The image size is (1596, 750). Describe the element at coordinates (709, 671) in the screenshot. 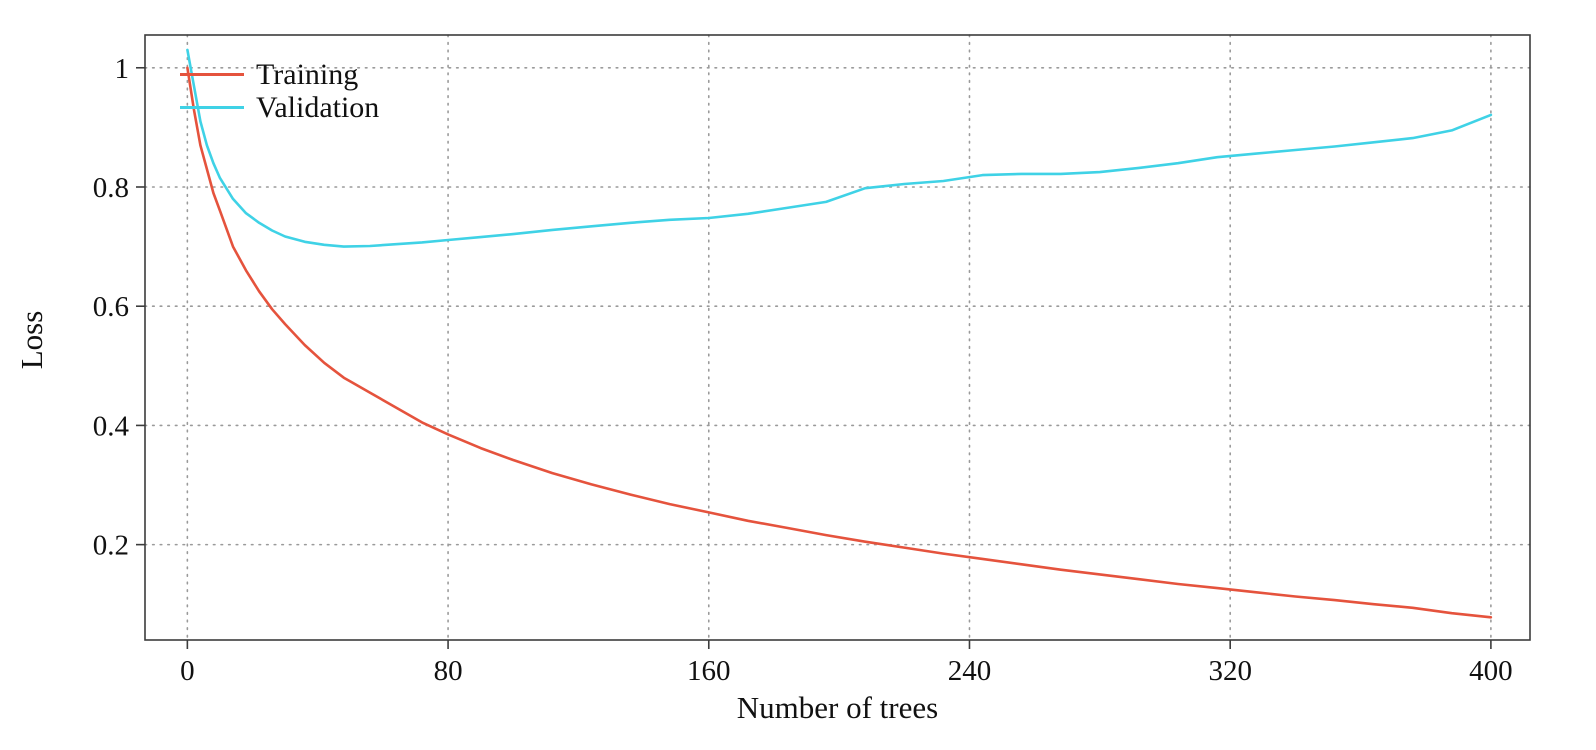

I see `x-tick-label: 160` at that location.